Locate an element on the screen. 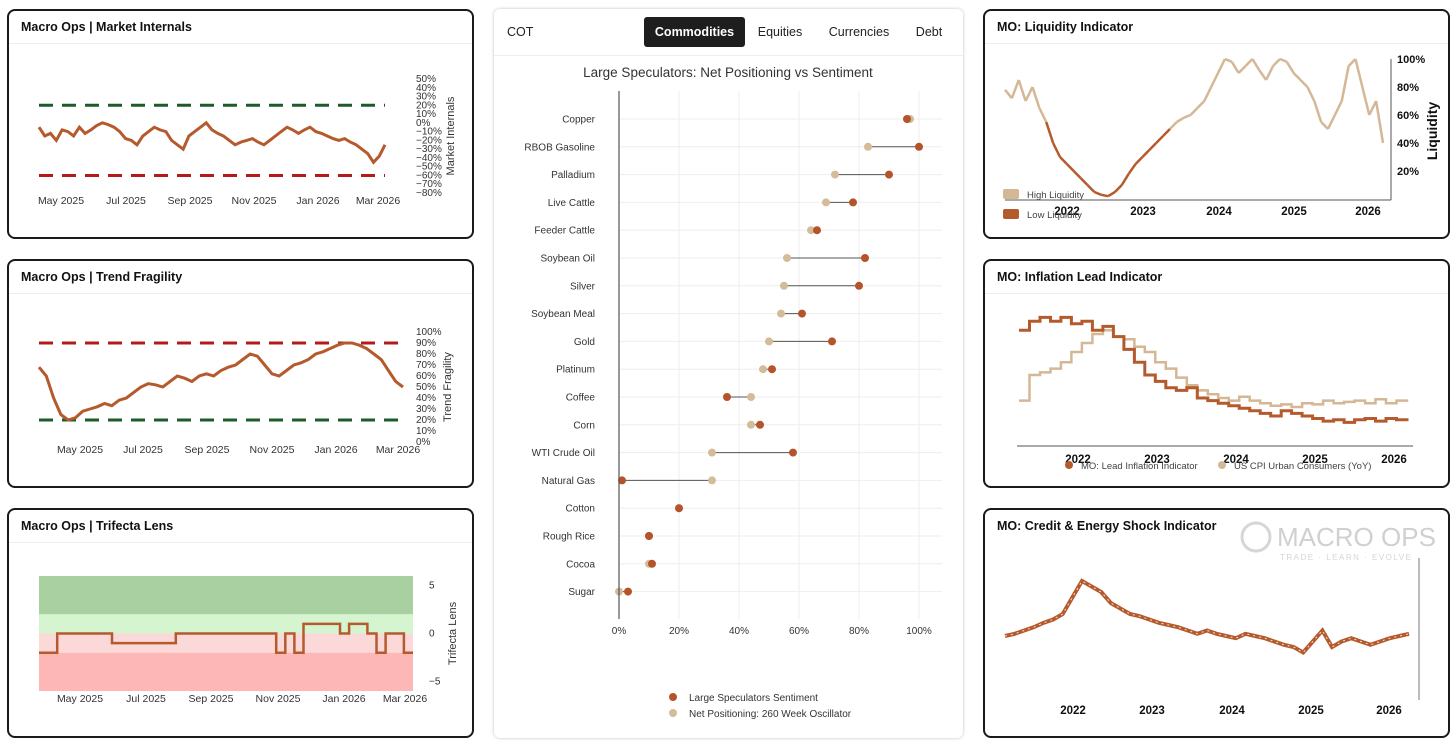  y-tick-label: −10% is located at coordinates (429, 132).